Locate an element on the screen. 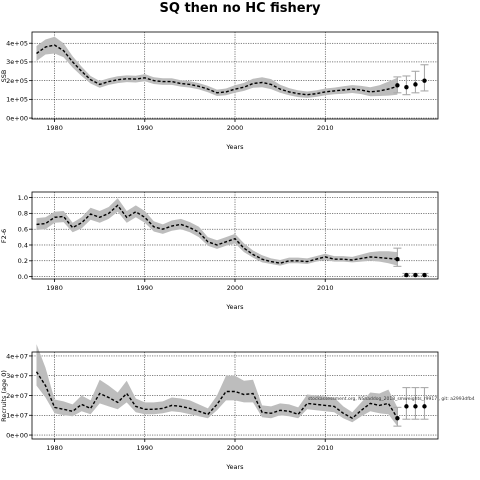 This screenshot has width=480, height=480. y-tick-label: 1e+07 is located at coordinates (17, 416).